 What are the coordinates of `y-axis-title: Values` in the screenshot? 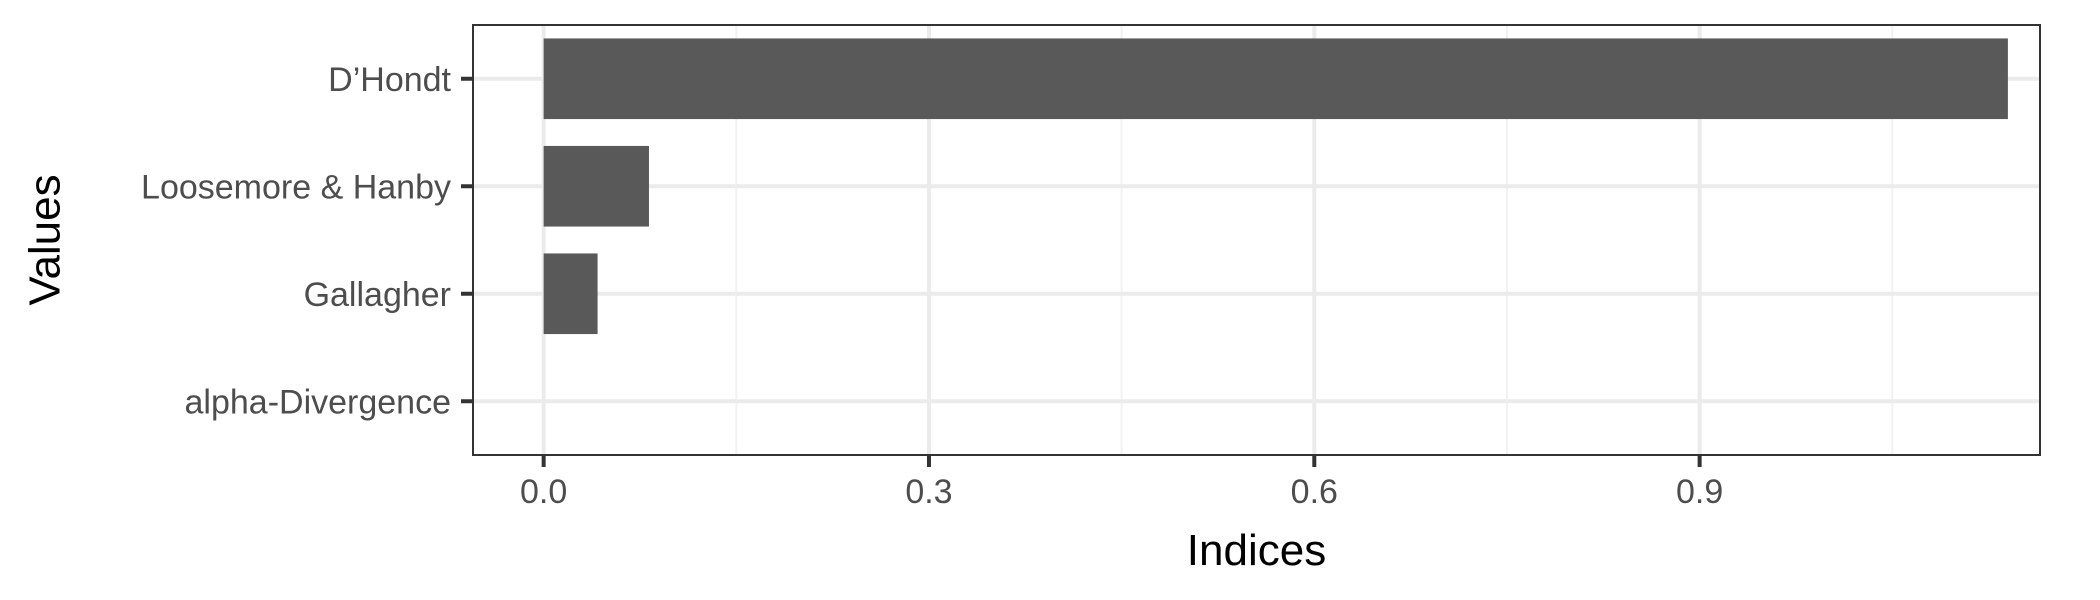 It's located at (45, 239).